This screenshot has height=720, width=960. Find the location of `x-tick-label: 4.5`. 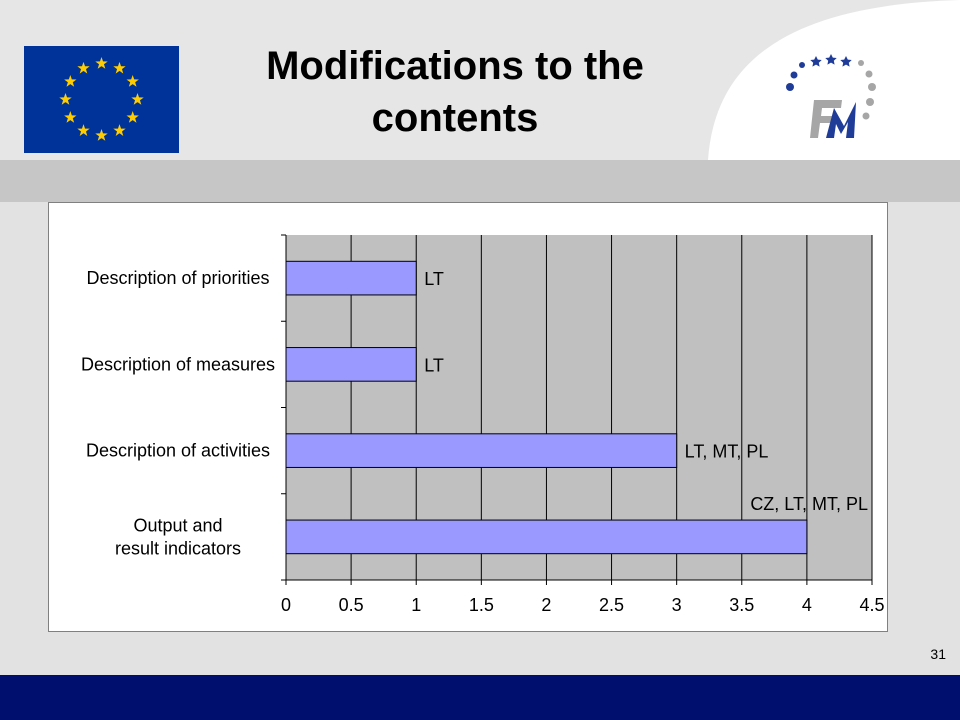

x-tick-label: 4.5 is located at coordinates (871, 605).